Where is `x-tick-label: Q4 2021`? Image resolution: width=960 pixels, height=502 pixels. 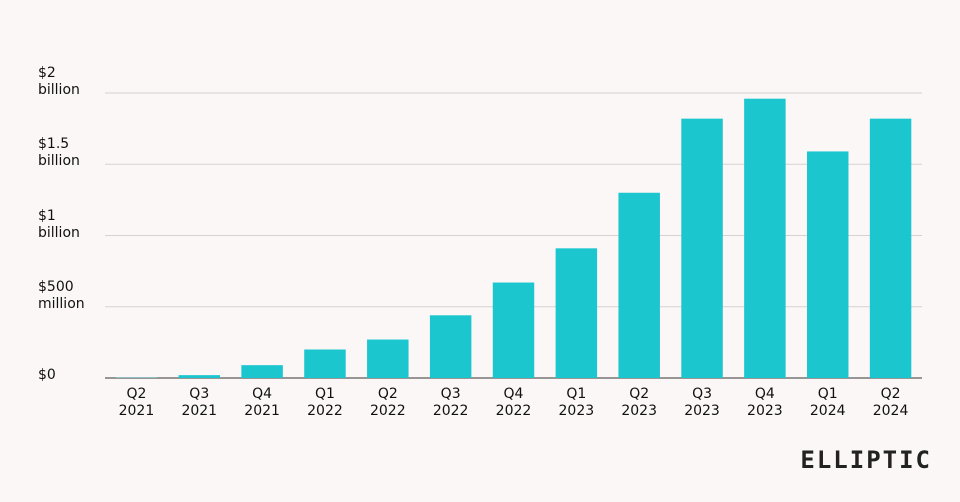
x-tick-label: Q4 2021 is located at coordinates (262, 402).